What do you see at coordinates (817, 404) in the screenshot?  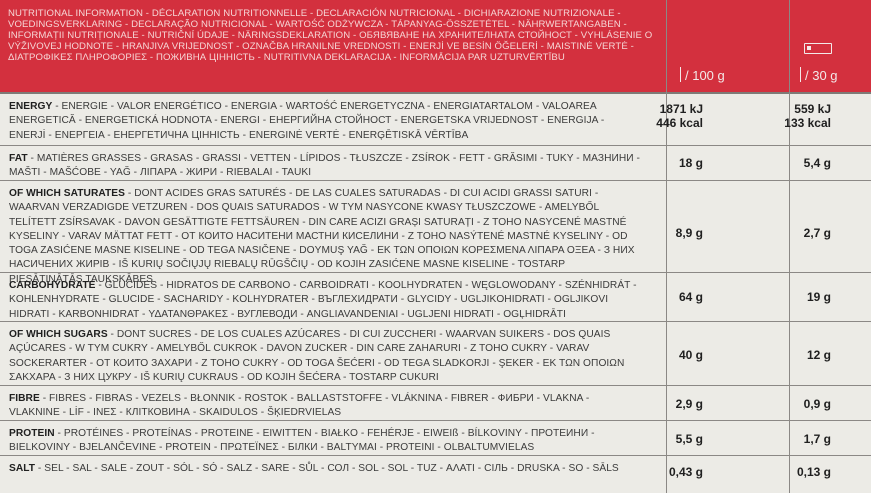 I see `value-30g: 0,9 g` at bounding box center [817, 404].